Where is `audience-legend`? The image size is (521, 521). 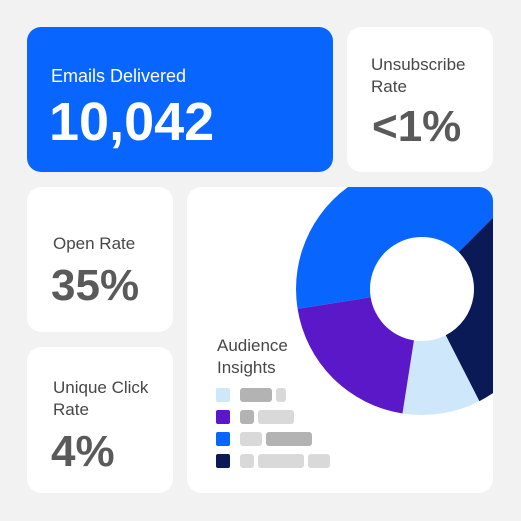
audience-legend is located at coordinates (291, 433).